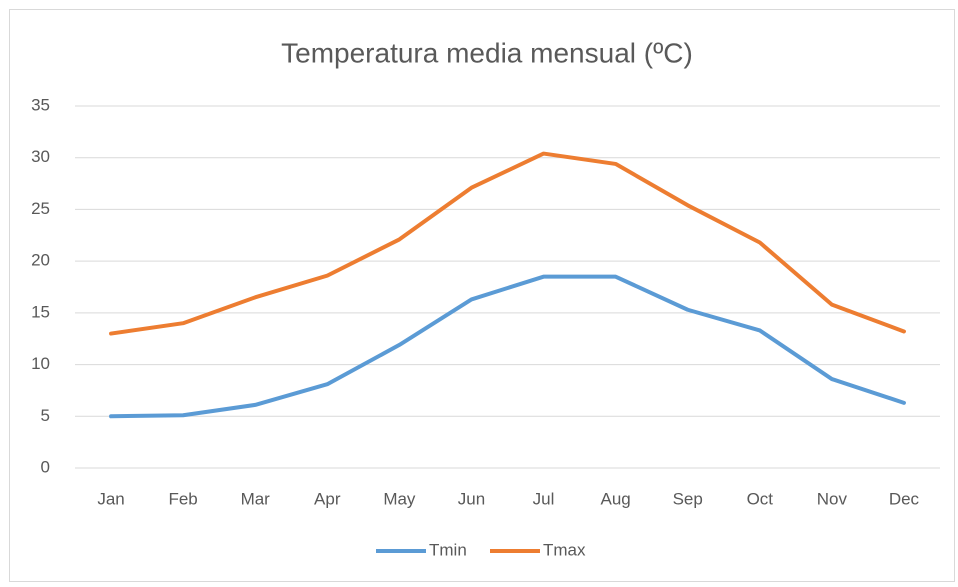 The width and height of the screenshot is (958, 587). What do you see at coordinates (760, 498) in the screenshot?
I see `x-tick-label: Oct` at bounding box center [760, 498].